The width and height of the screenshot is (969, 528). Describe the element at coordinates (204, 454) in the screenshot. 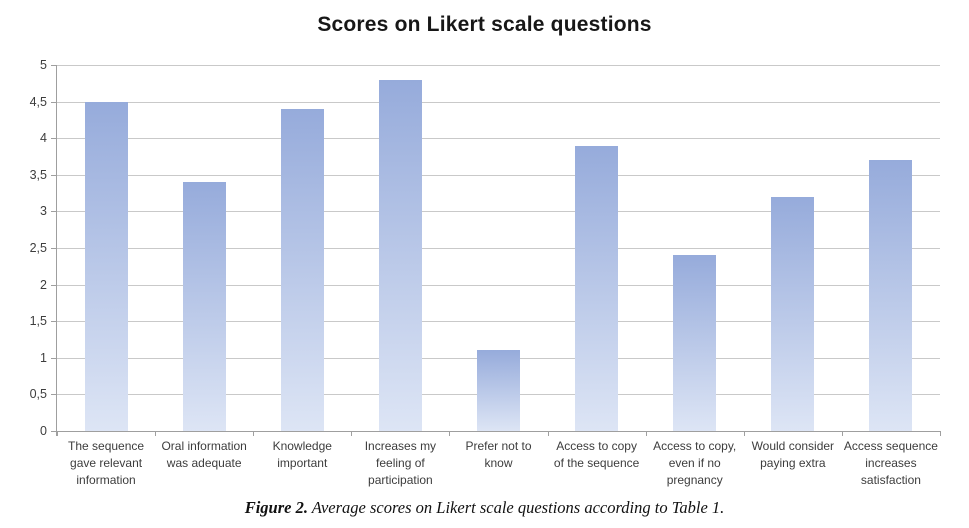

I see `category-label: Oral information was adequate` at that location.